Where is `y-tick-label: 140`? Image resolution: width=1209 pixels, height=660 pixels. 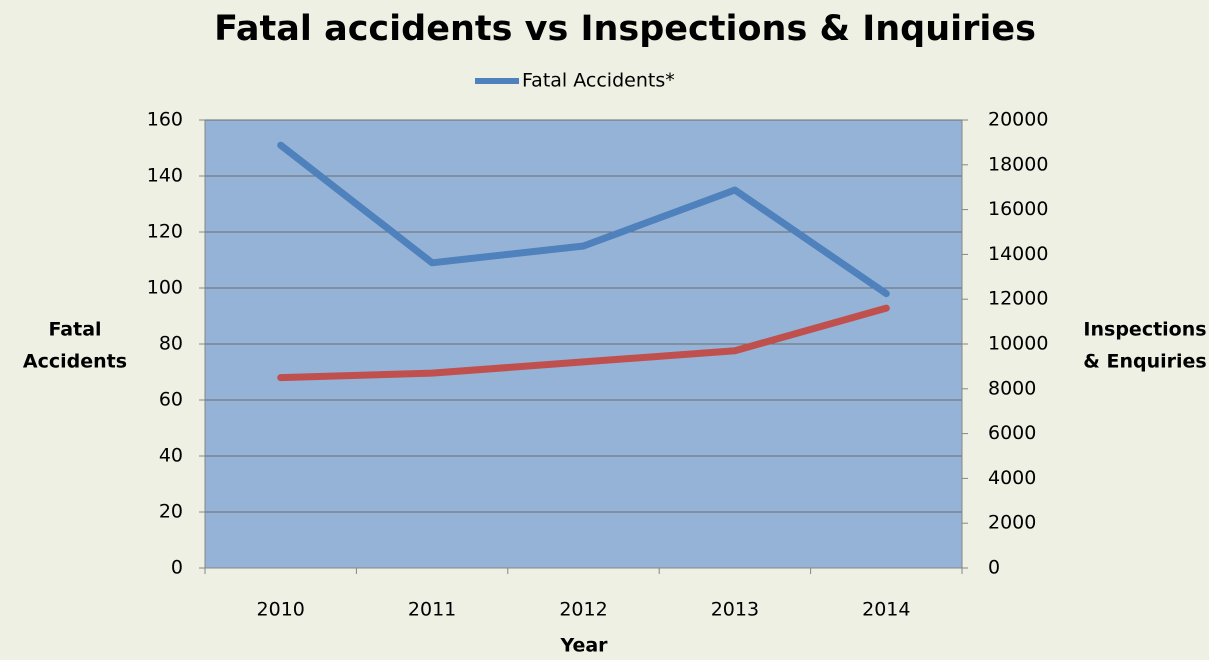
y-tick-label: 140 is located at coordinates (165, 176).